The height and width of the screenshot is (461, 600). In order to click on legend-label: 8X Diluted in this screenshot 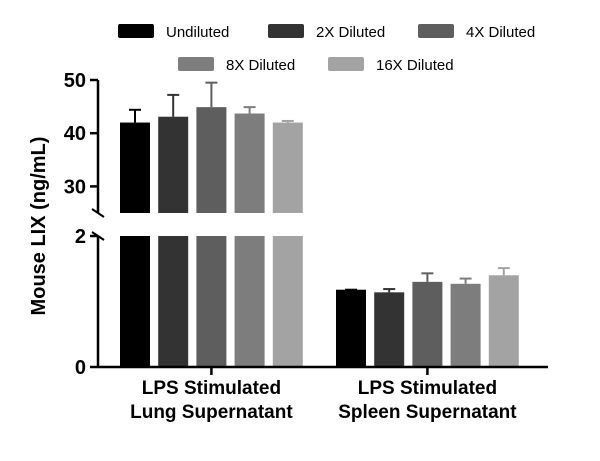, I will do `click(260, 65)`.